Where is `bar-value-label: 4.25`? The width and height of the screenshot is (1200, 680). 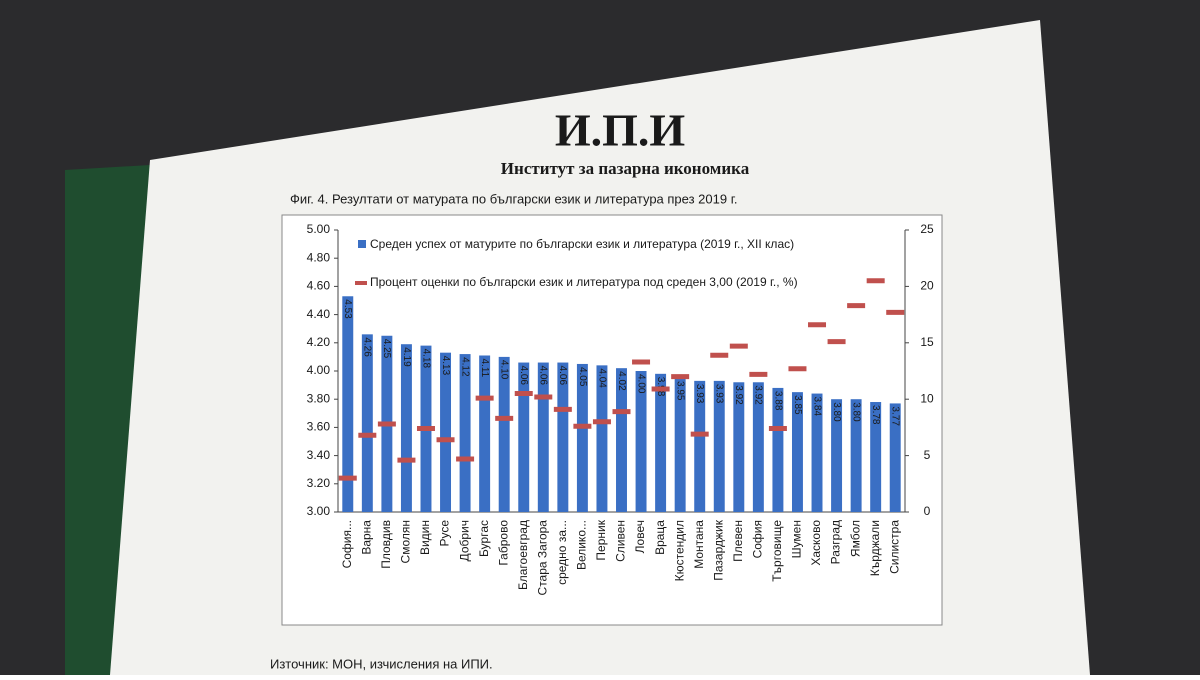
bar-value-label: 4.25 is located at coordinates (386, 349).